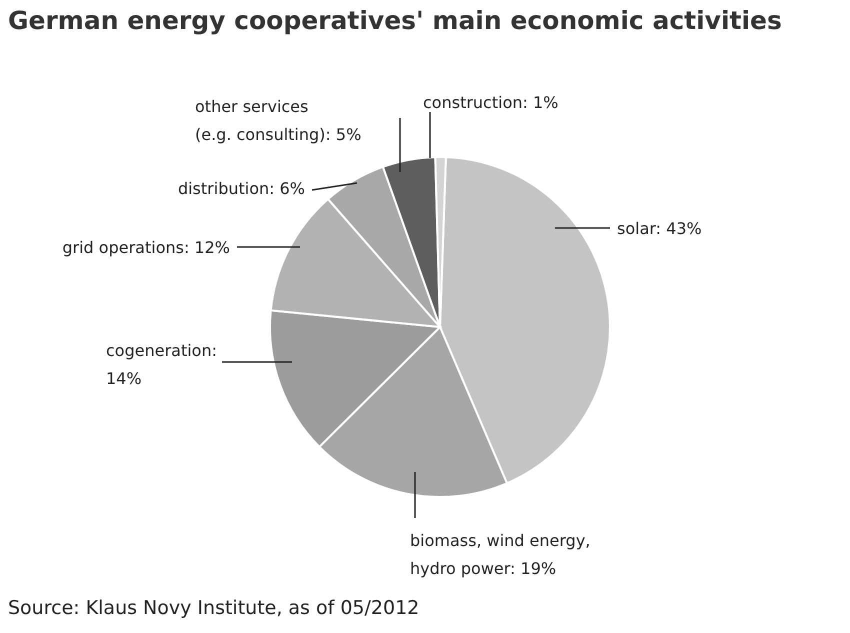 This screenshot has height=633, width=850. What do you see at coordinates (395, 20) in the screenshot?
I see `chart-title: German energy cooperatives' main economic activities` at bounding box center [395, 20].